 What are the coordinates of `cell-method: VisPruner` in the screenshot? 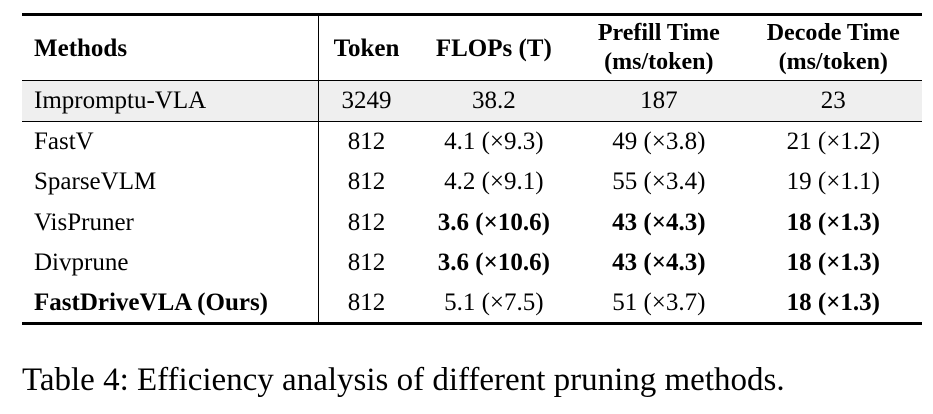 It's located at (170, 222).